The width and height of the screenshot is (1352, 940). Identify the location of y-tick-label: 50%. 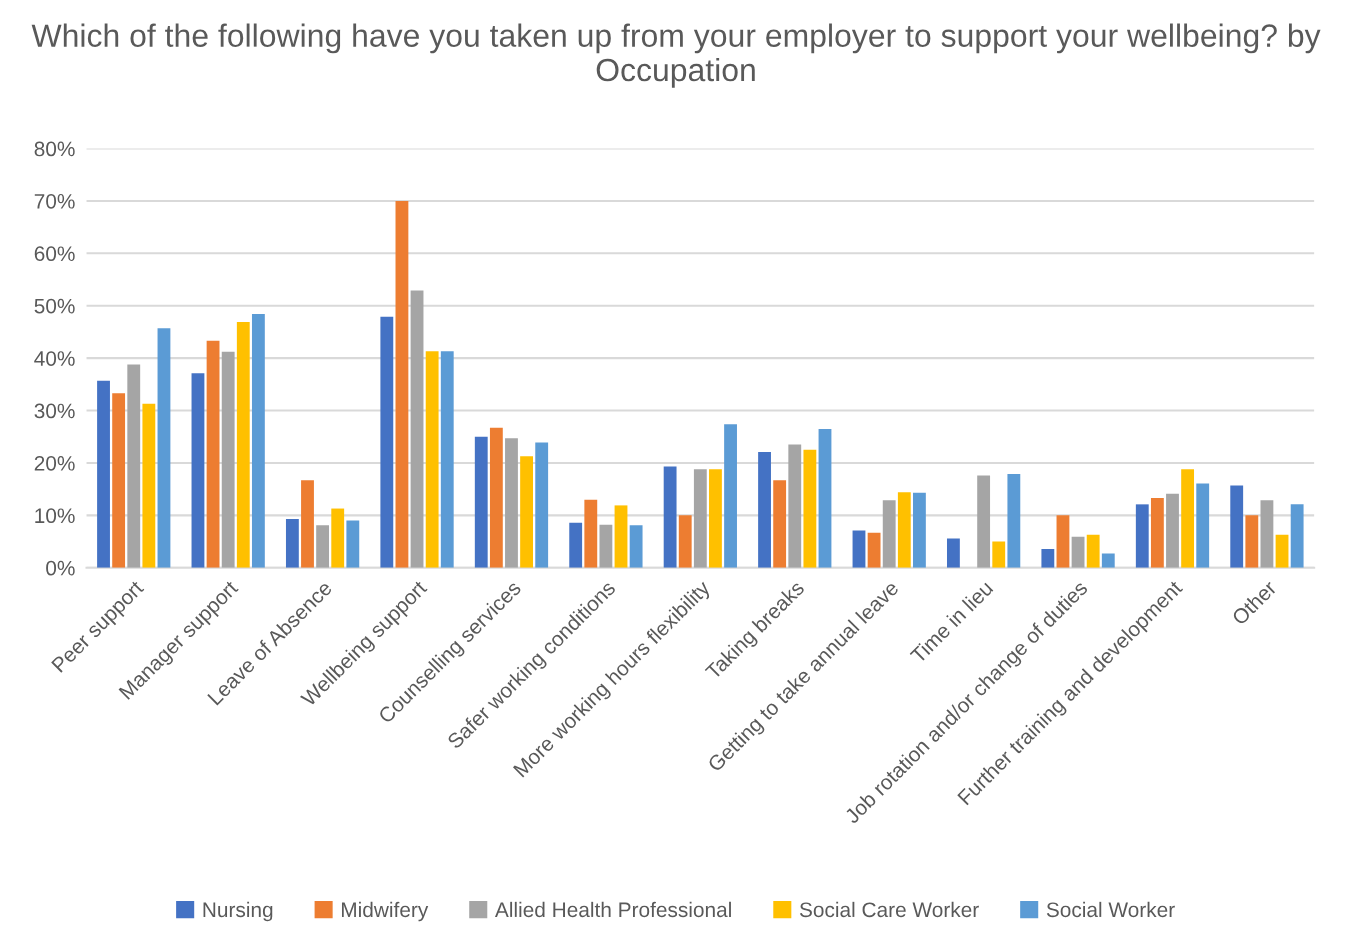
(54, 306).